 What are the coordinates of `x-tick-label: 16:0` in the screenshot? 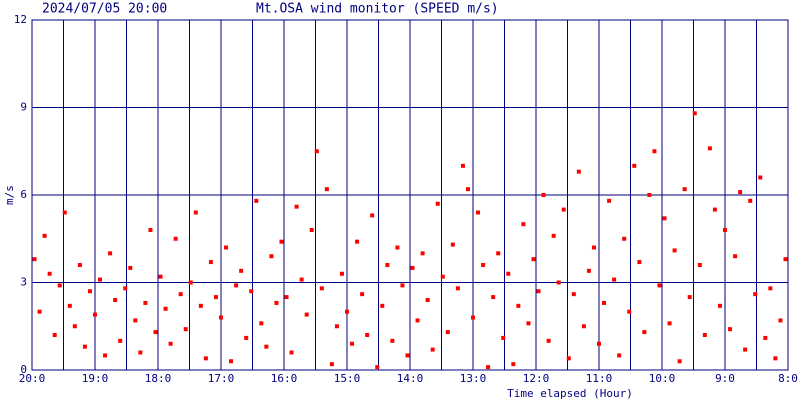 It's located at (284, 378).